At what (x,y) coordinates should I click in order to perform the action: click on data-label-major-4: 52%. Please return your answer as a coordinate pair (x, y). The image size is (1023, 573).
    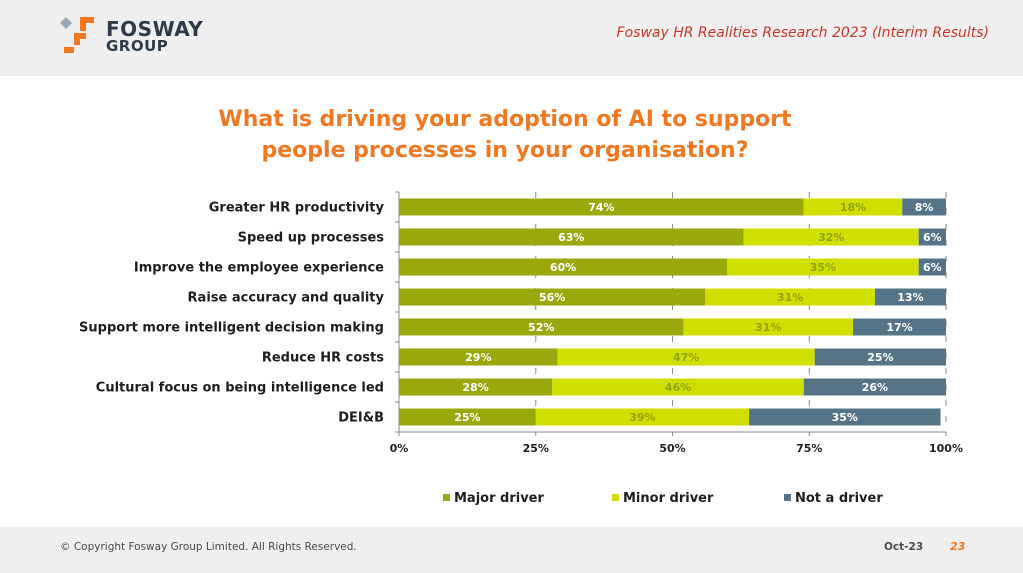
    Looking at the image, I should click on (541, 327).